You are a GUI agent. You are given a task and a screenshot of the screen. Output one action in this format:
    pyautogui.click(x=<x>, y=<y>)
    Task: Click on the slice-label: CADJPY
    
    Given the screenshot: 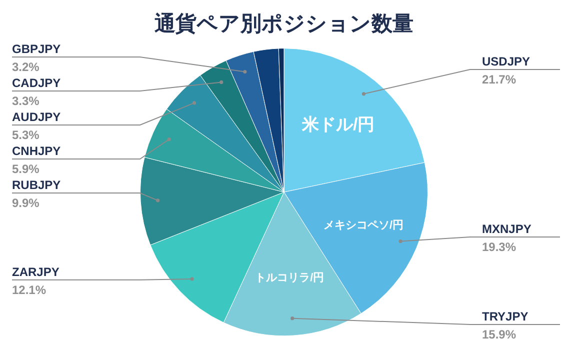 What is the action you would take?
    pyautogui.click(x=36, y=83)
    